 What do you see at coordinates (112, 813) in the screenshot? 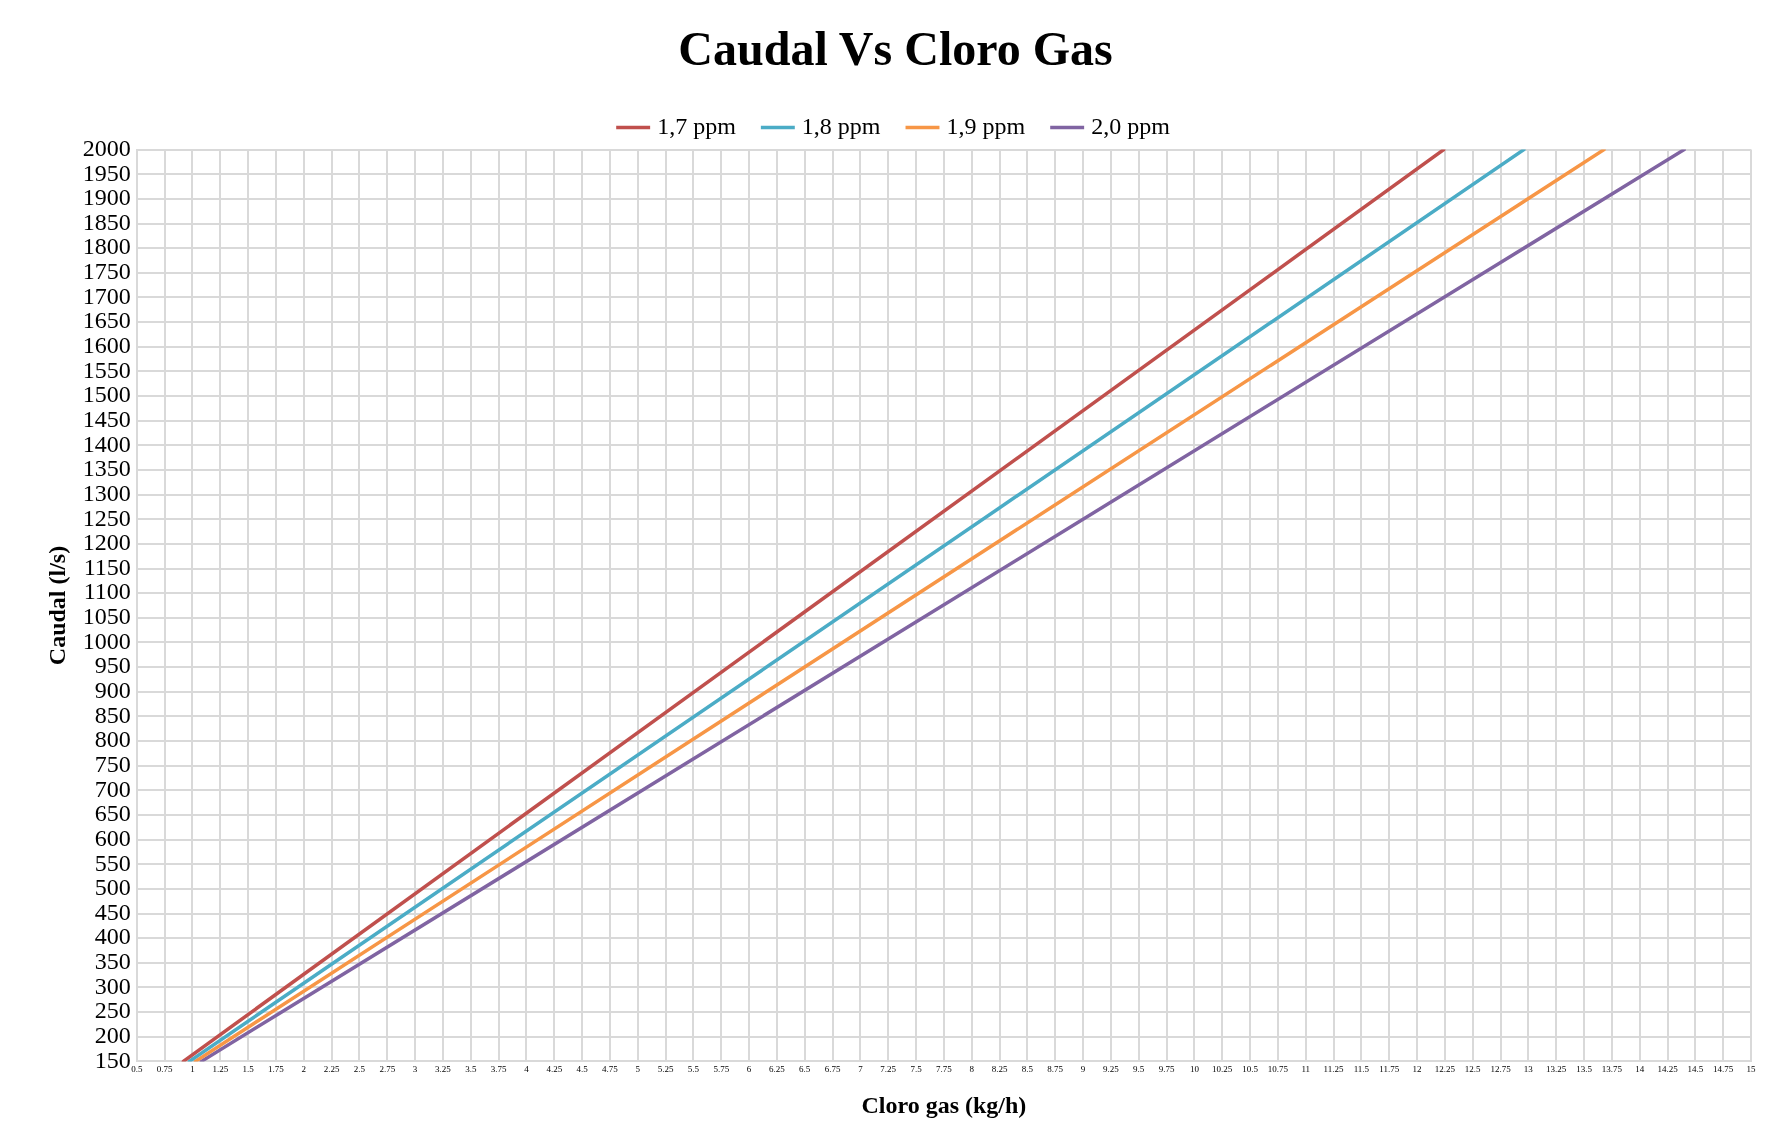
I see `y-tick-label: 650` at bounding box center [112, 813].